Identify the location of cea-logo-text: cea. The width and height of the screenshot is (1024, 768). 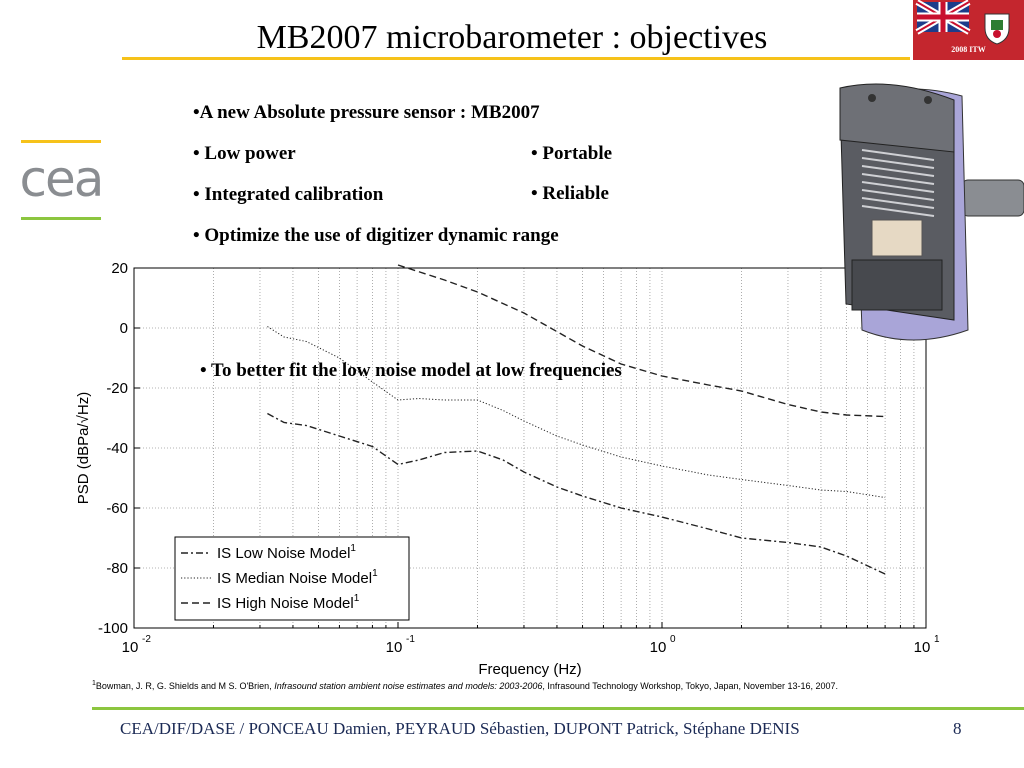
(61, 179).